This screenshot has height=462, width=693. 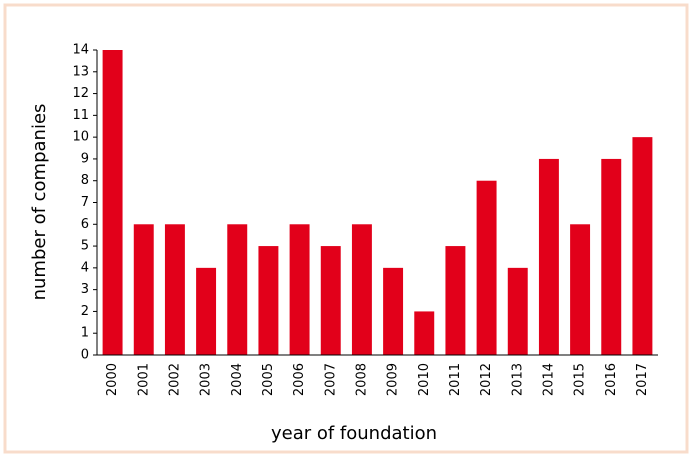 I want to click on y-tick-label: 8, so click(x=85, y=180).